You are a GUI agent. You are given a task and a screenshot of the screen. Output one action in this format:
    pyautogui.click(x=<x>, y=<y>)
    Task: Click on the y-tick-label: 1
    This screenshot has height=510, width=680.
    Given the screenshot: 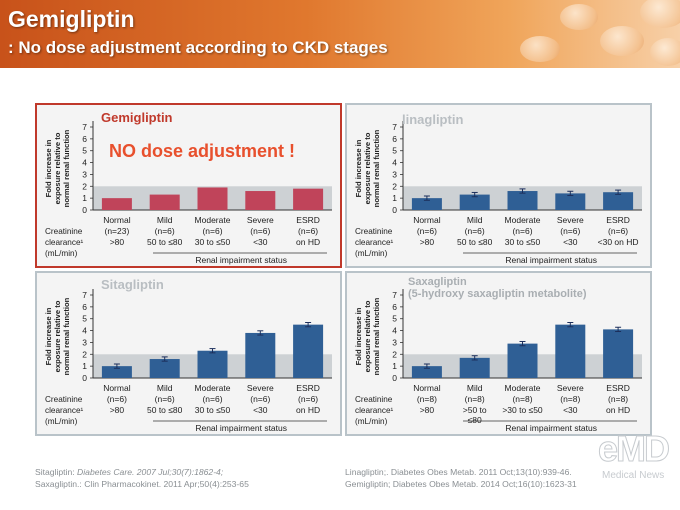 What is the action you would take?
    pyautogui.click(x=394, y=198)
    